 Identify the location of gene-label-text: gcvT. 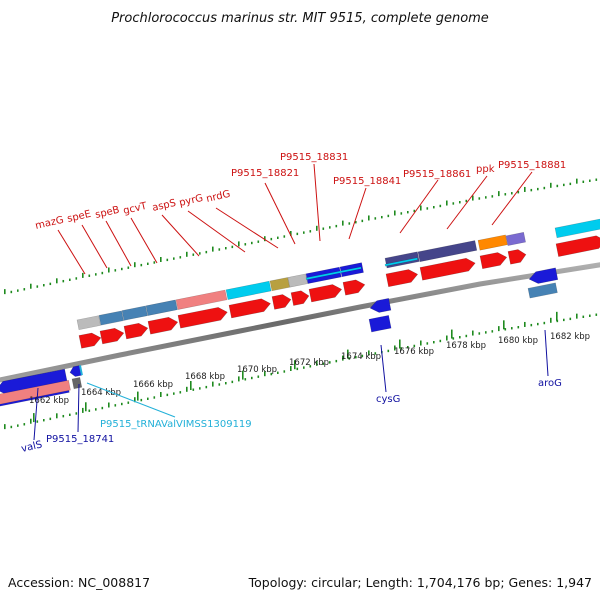
(135, 209).